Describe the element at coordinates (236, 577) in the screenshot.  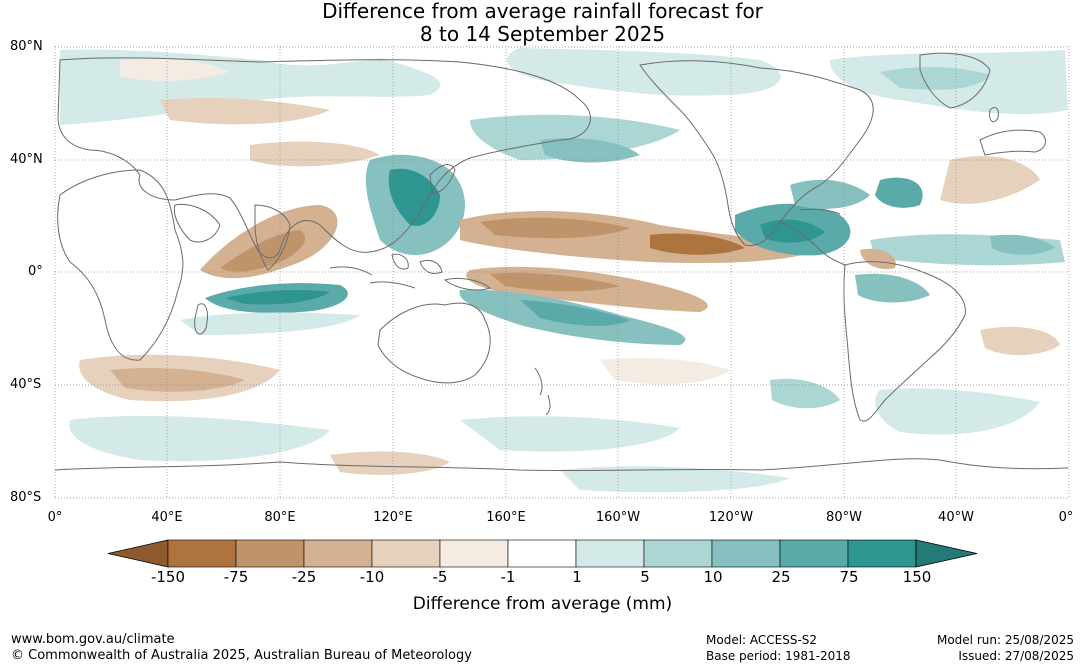
I see `colorbar-tick: -75` at that location.